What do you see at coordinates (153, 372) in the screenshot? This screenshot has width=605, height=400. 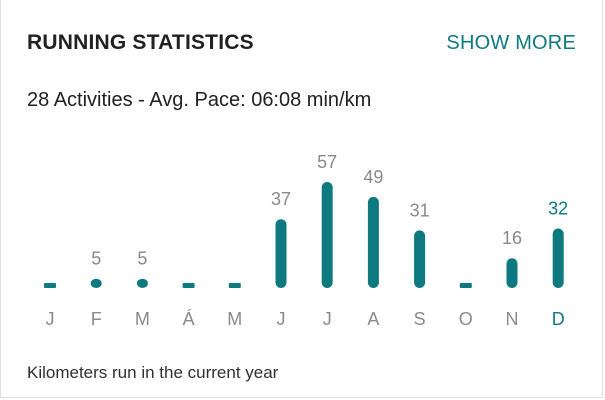 I see `chart-caption: Kilometers run in the current year` at bounding box center [153, 372].